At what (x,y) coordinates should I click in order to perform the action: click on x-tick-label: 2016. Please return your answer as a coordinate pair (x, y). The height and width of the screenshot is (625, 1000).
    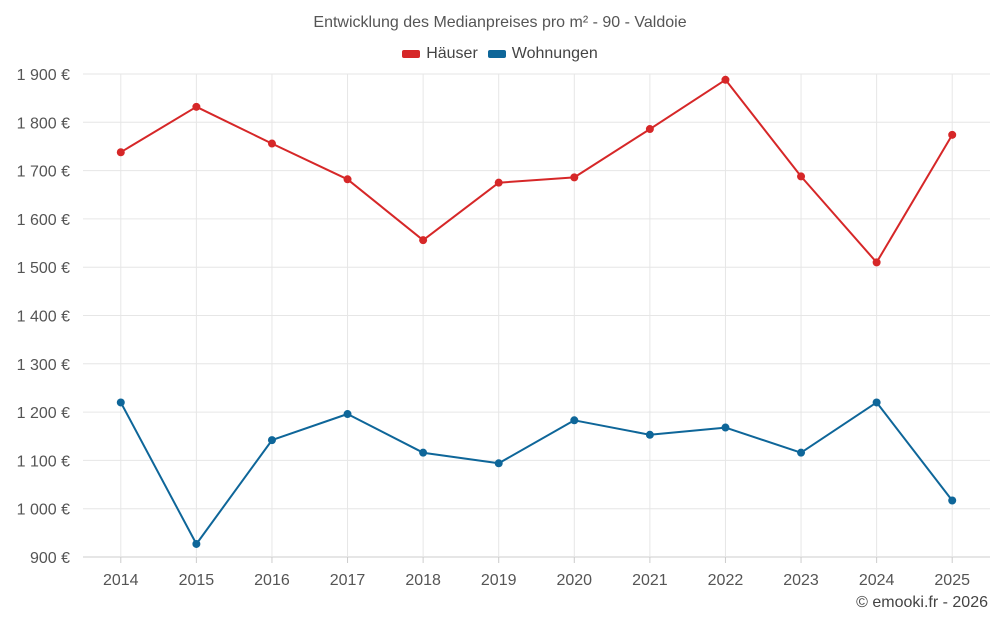
    Looking at the image, I should click on (272, 580).